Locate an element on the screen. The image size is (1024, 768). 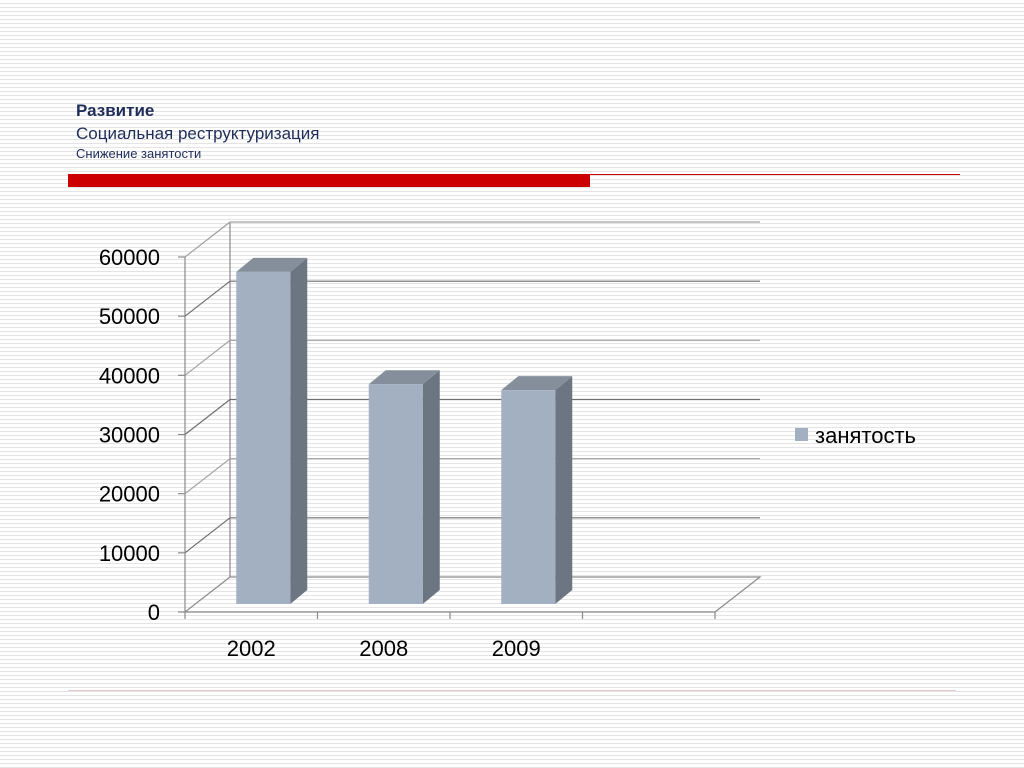
bar-2008 is located at coordinates (404, 487).